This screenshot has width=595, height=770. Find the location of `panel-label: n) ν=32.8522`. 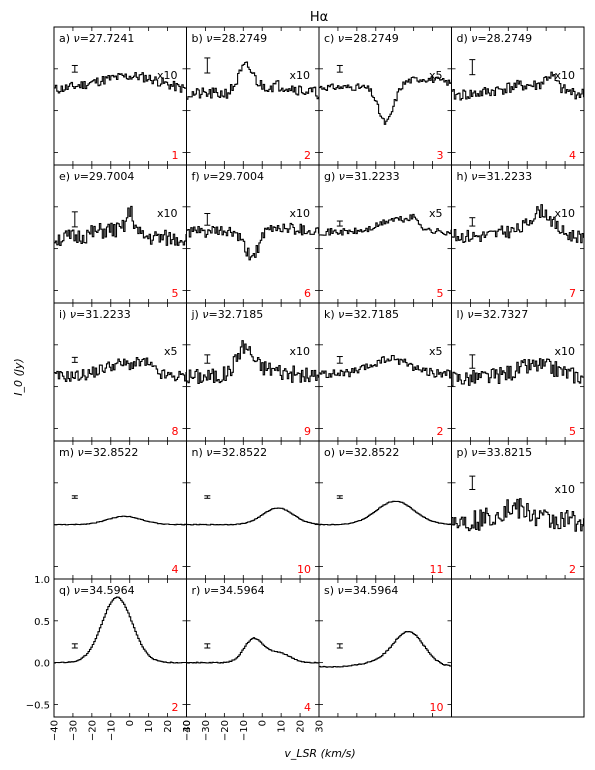

panel-label: n) ν=32.8522 is located at coordinates (230, 452).